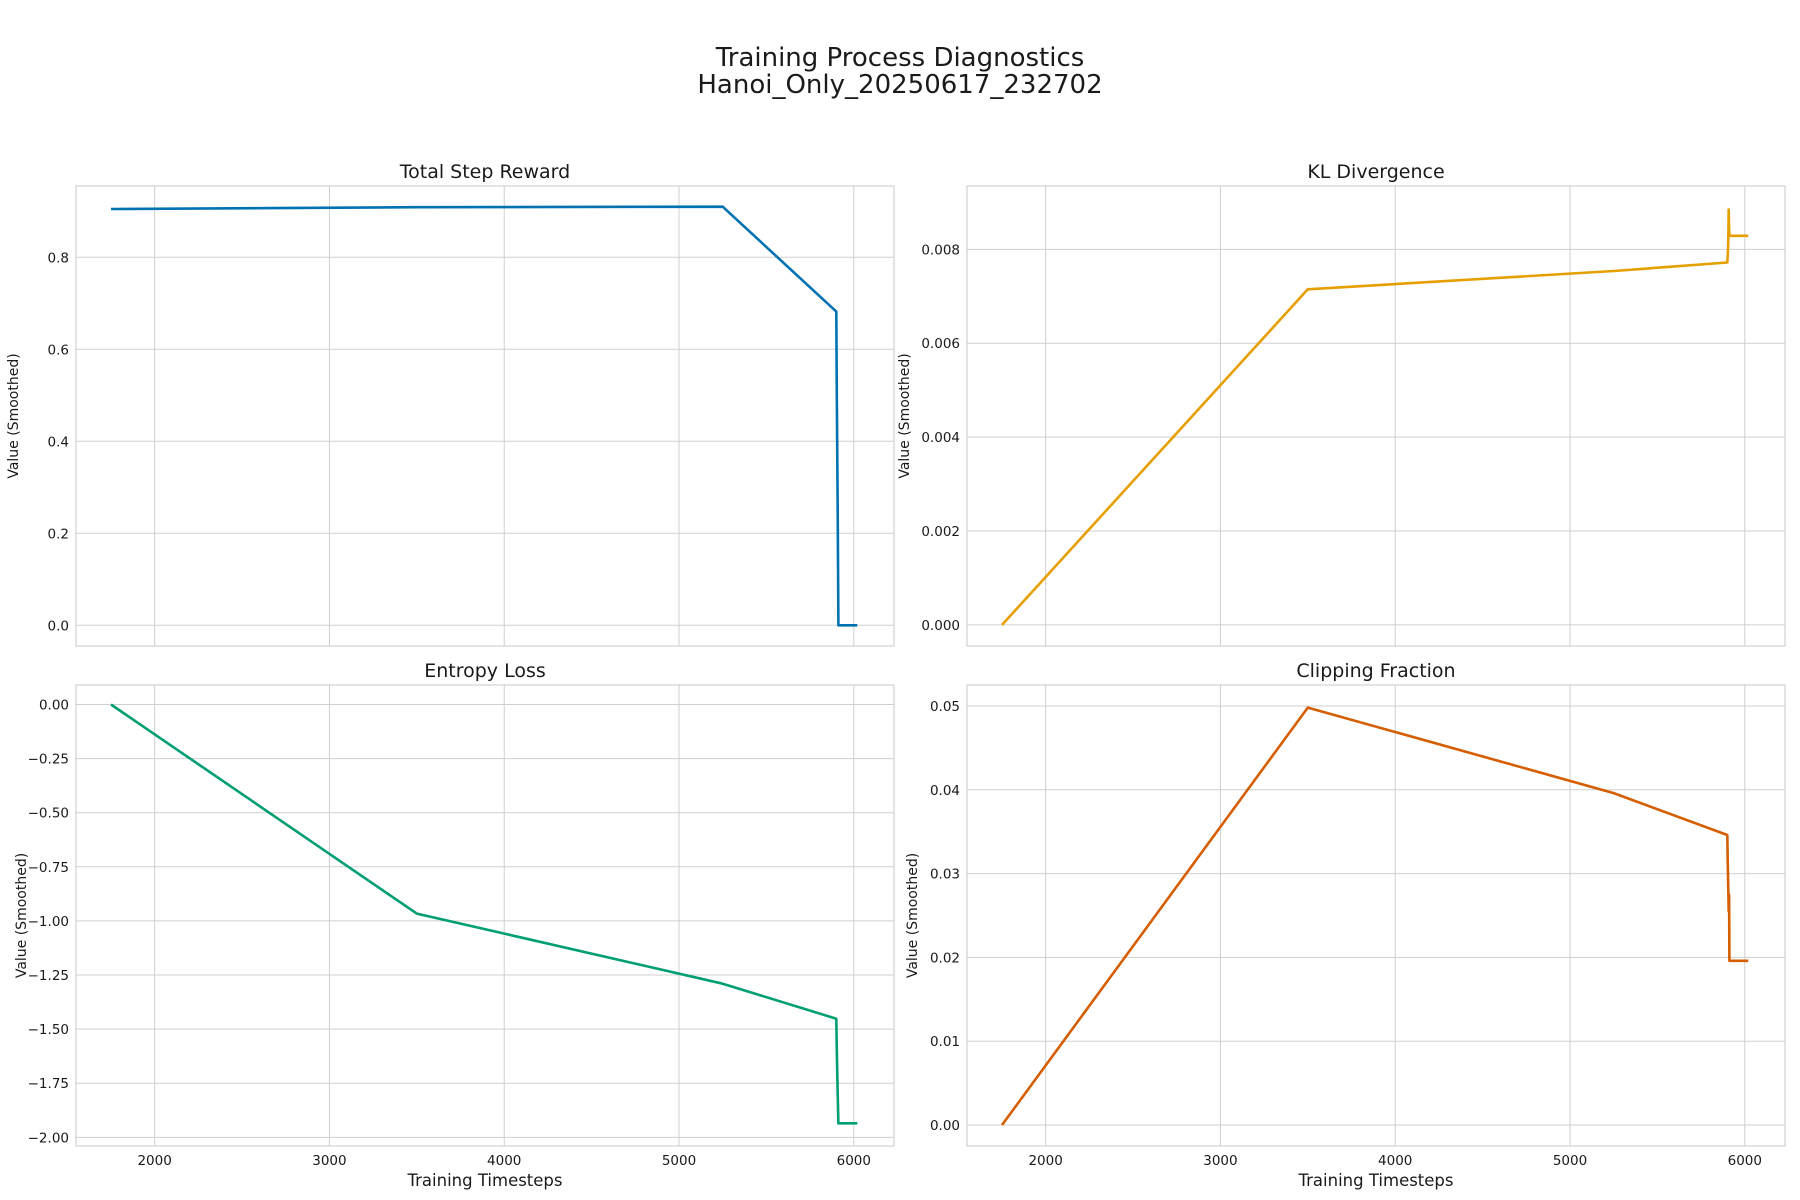 Image resolution: width=1800 pixels, height=1200 pixels. What do you see at coordinates (940, 250) in the screenshot?
I see `kl-divergence-ytick-label: 0.008` at bounding box center [940, 250].